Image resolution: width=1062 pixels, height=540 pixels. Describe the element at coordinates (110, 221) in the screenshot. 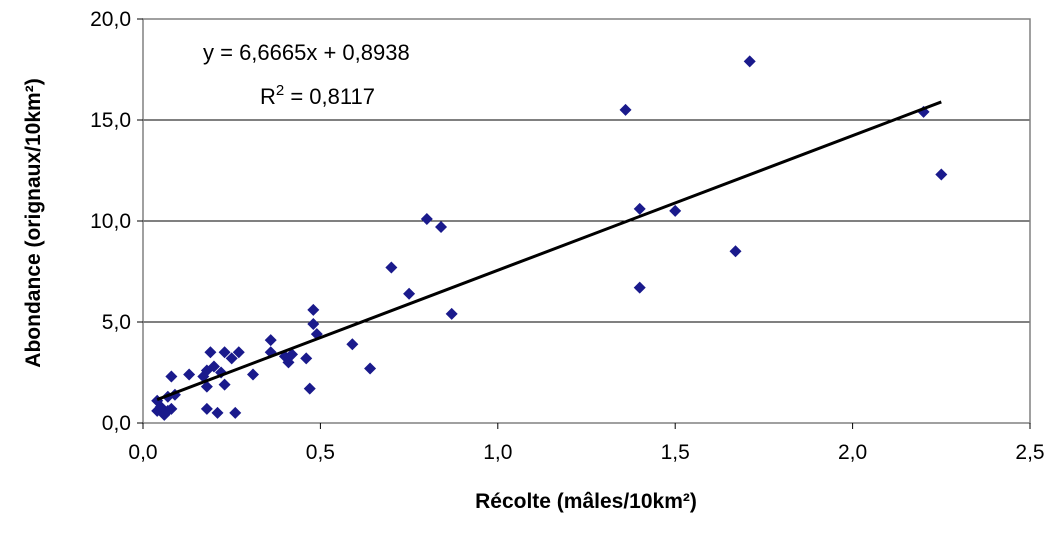

I see `y-tick-label: 10,0` at that location.